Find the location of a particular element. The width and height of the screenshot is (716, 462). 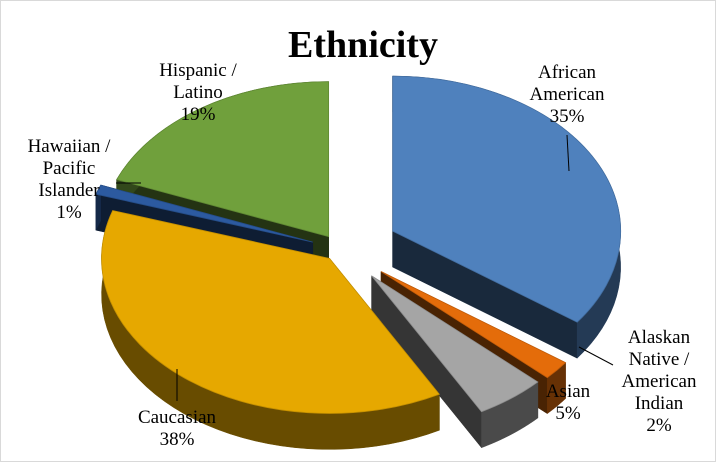

slice-label-line: Indian is located at coordinates (659, 403).